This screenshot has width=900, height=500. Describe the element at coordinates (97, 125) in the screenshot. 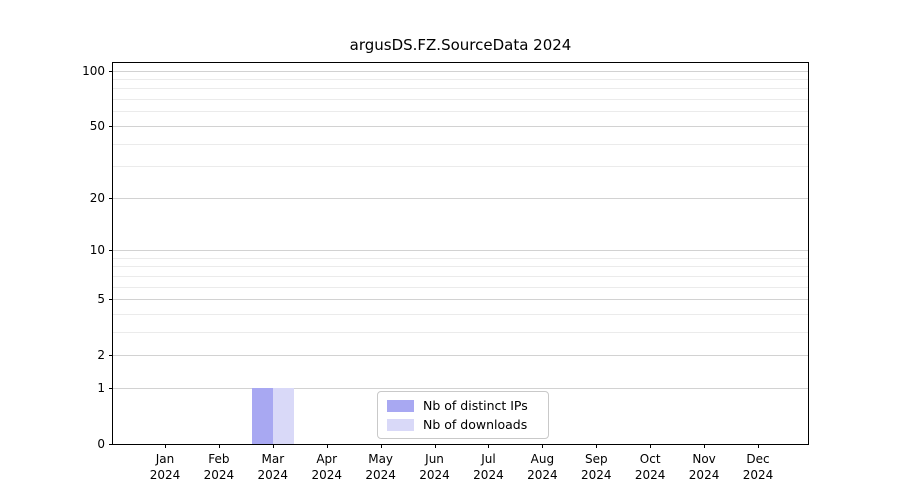

I see `y-axis-tick-label: 50` at that location.